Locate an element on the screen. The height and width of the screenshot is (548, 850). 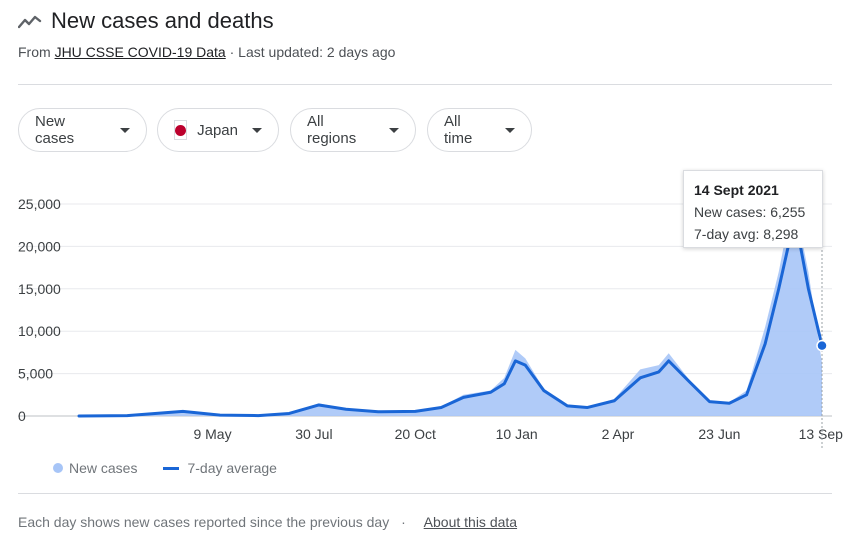
x-tick-label: 10 Jan is located at coordinates (517, 434).